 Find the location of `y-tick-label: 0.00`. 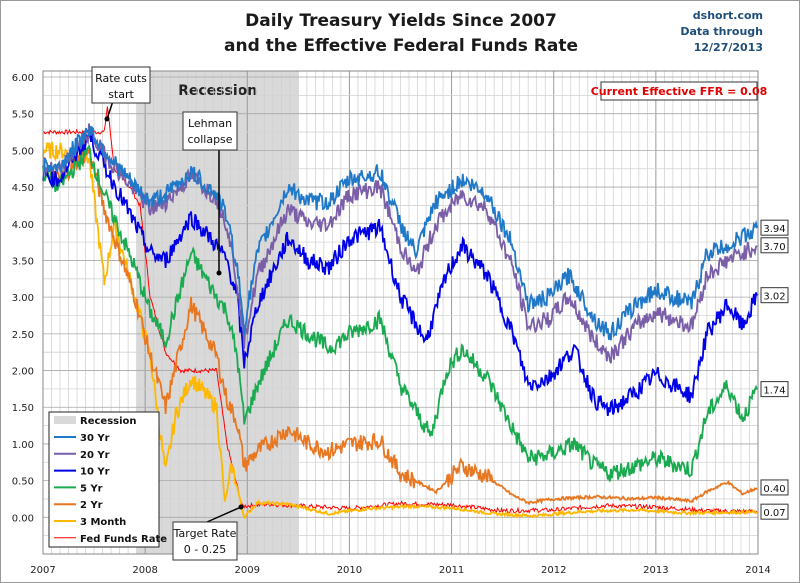

y-tick-label: 0.00 is located at coordinates (23, 518).